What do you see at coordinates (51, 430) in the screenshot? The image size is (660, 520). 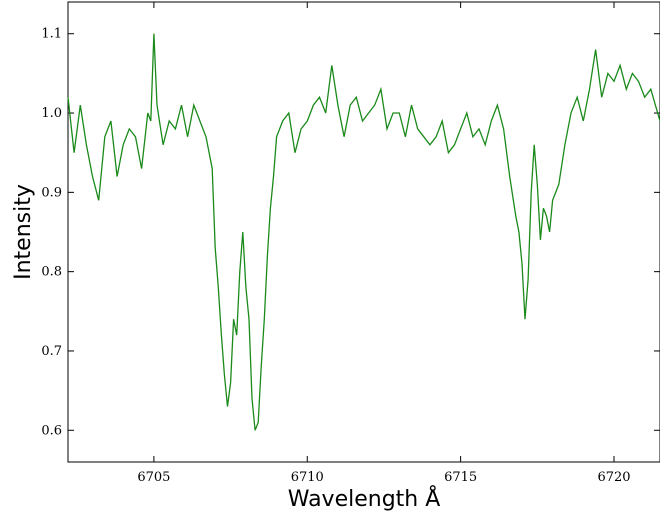 I see `y-tick-label: 0.6` at bounding box center [51, 430].